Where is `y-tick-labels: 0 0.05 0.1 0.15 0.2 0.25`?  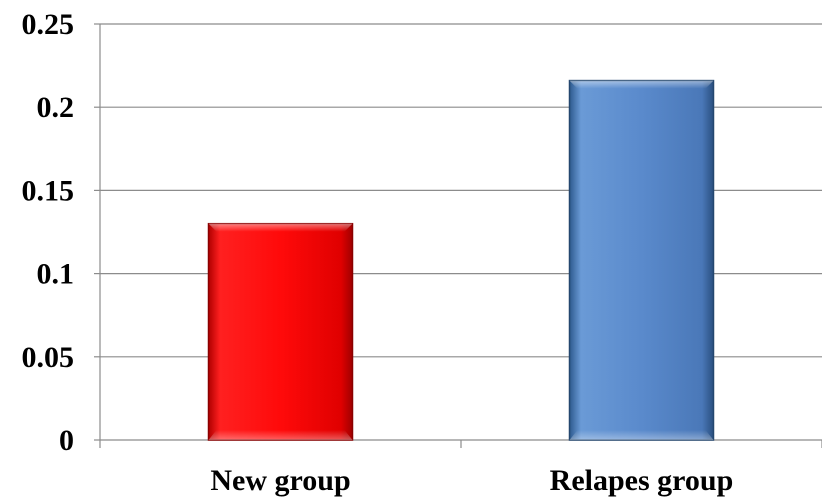
y-tick-labels: 0 0.05 0.1 0.15 0.2 0.25 is located at coordinates (48, 232).